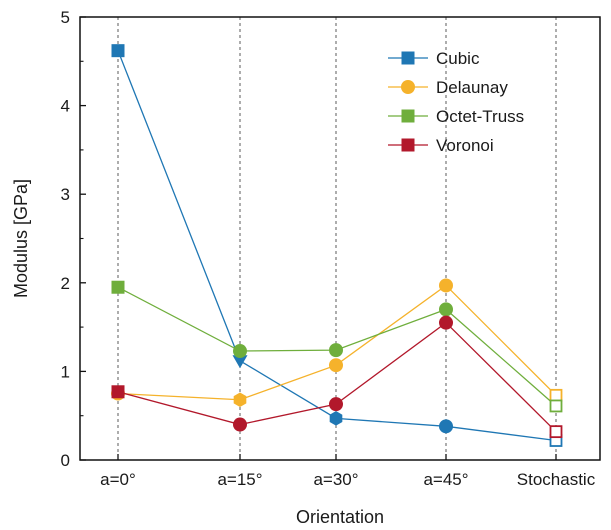  What do you see at coordinates (239, 479) in the screenshot?
I see `x-tick-label: a=15°` at bounding box center [239, 479].